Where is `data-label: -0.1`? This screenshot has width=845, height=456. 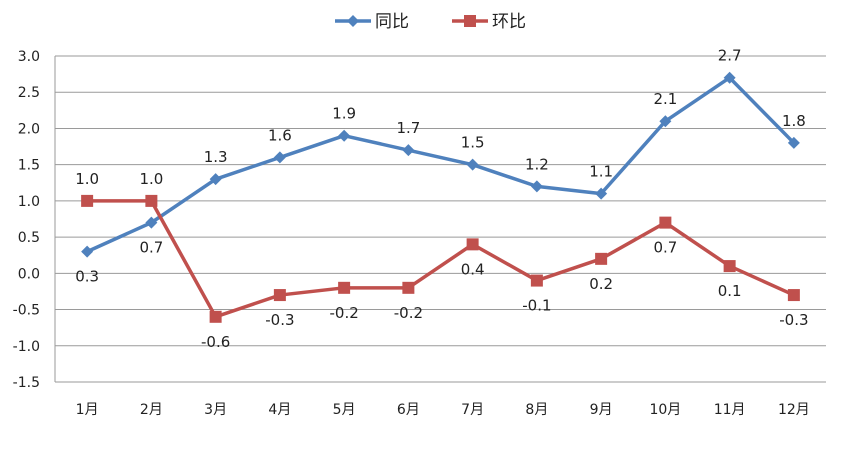
data-label: -0.1 is located at coordinates (536, 306).